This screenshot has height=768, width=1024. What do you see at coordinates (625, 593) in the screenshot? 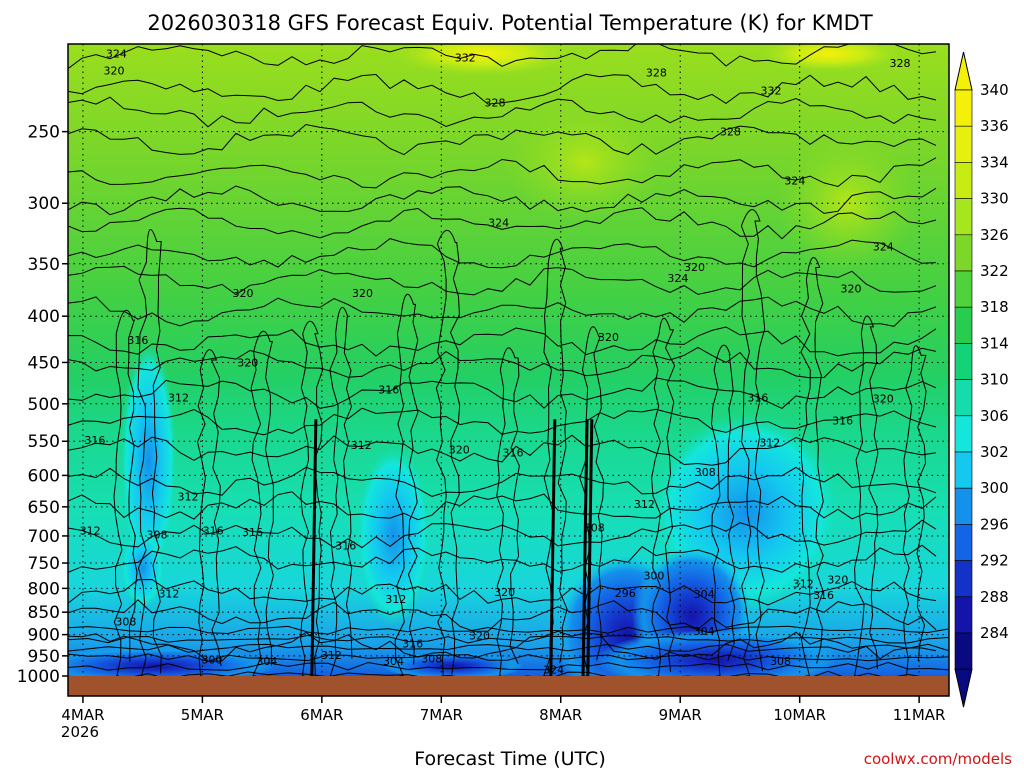
I see `contour-label: 296` at bounding box center [625, 593].